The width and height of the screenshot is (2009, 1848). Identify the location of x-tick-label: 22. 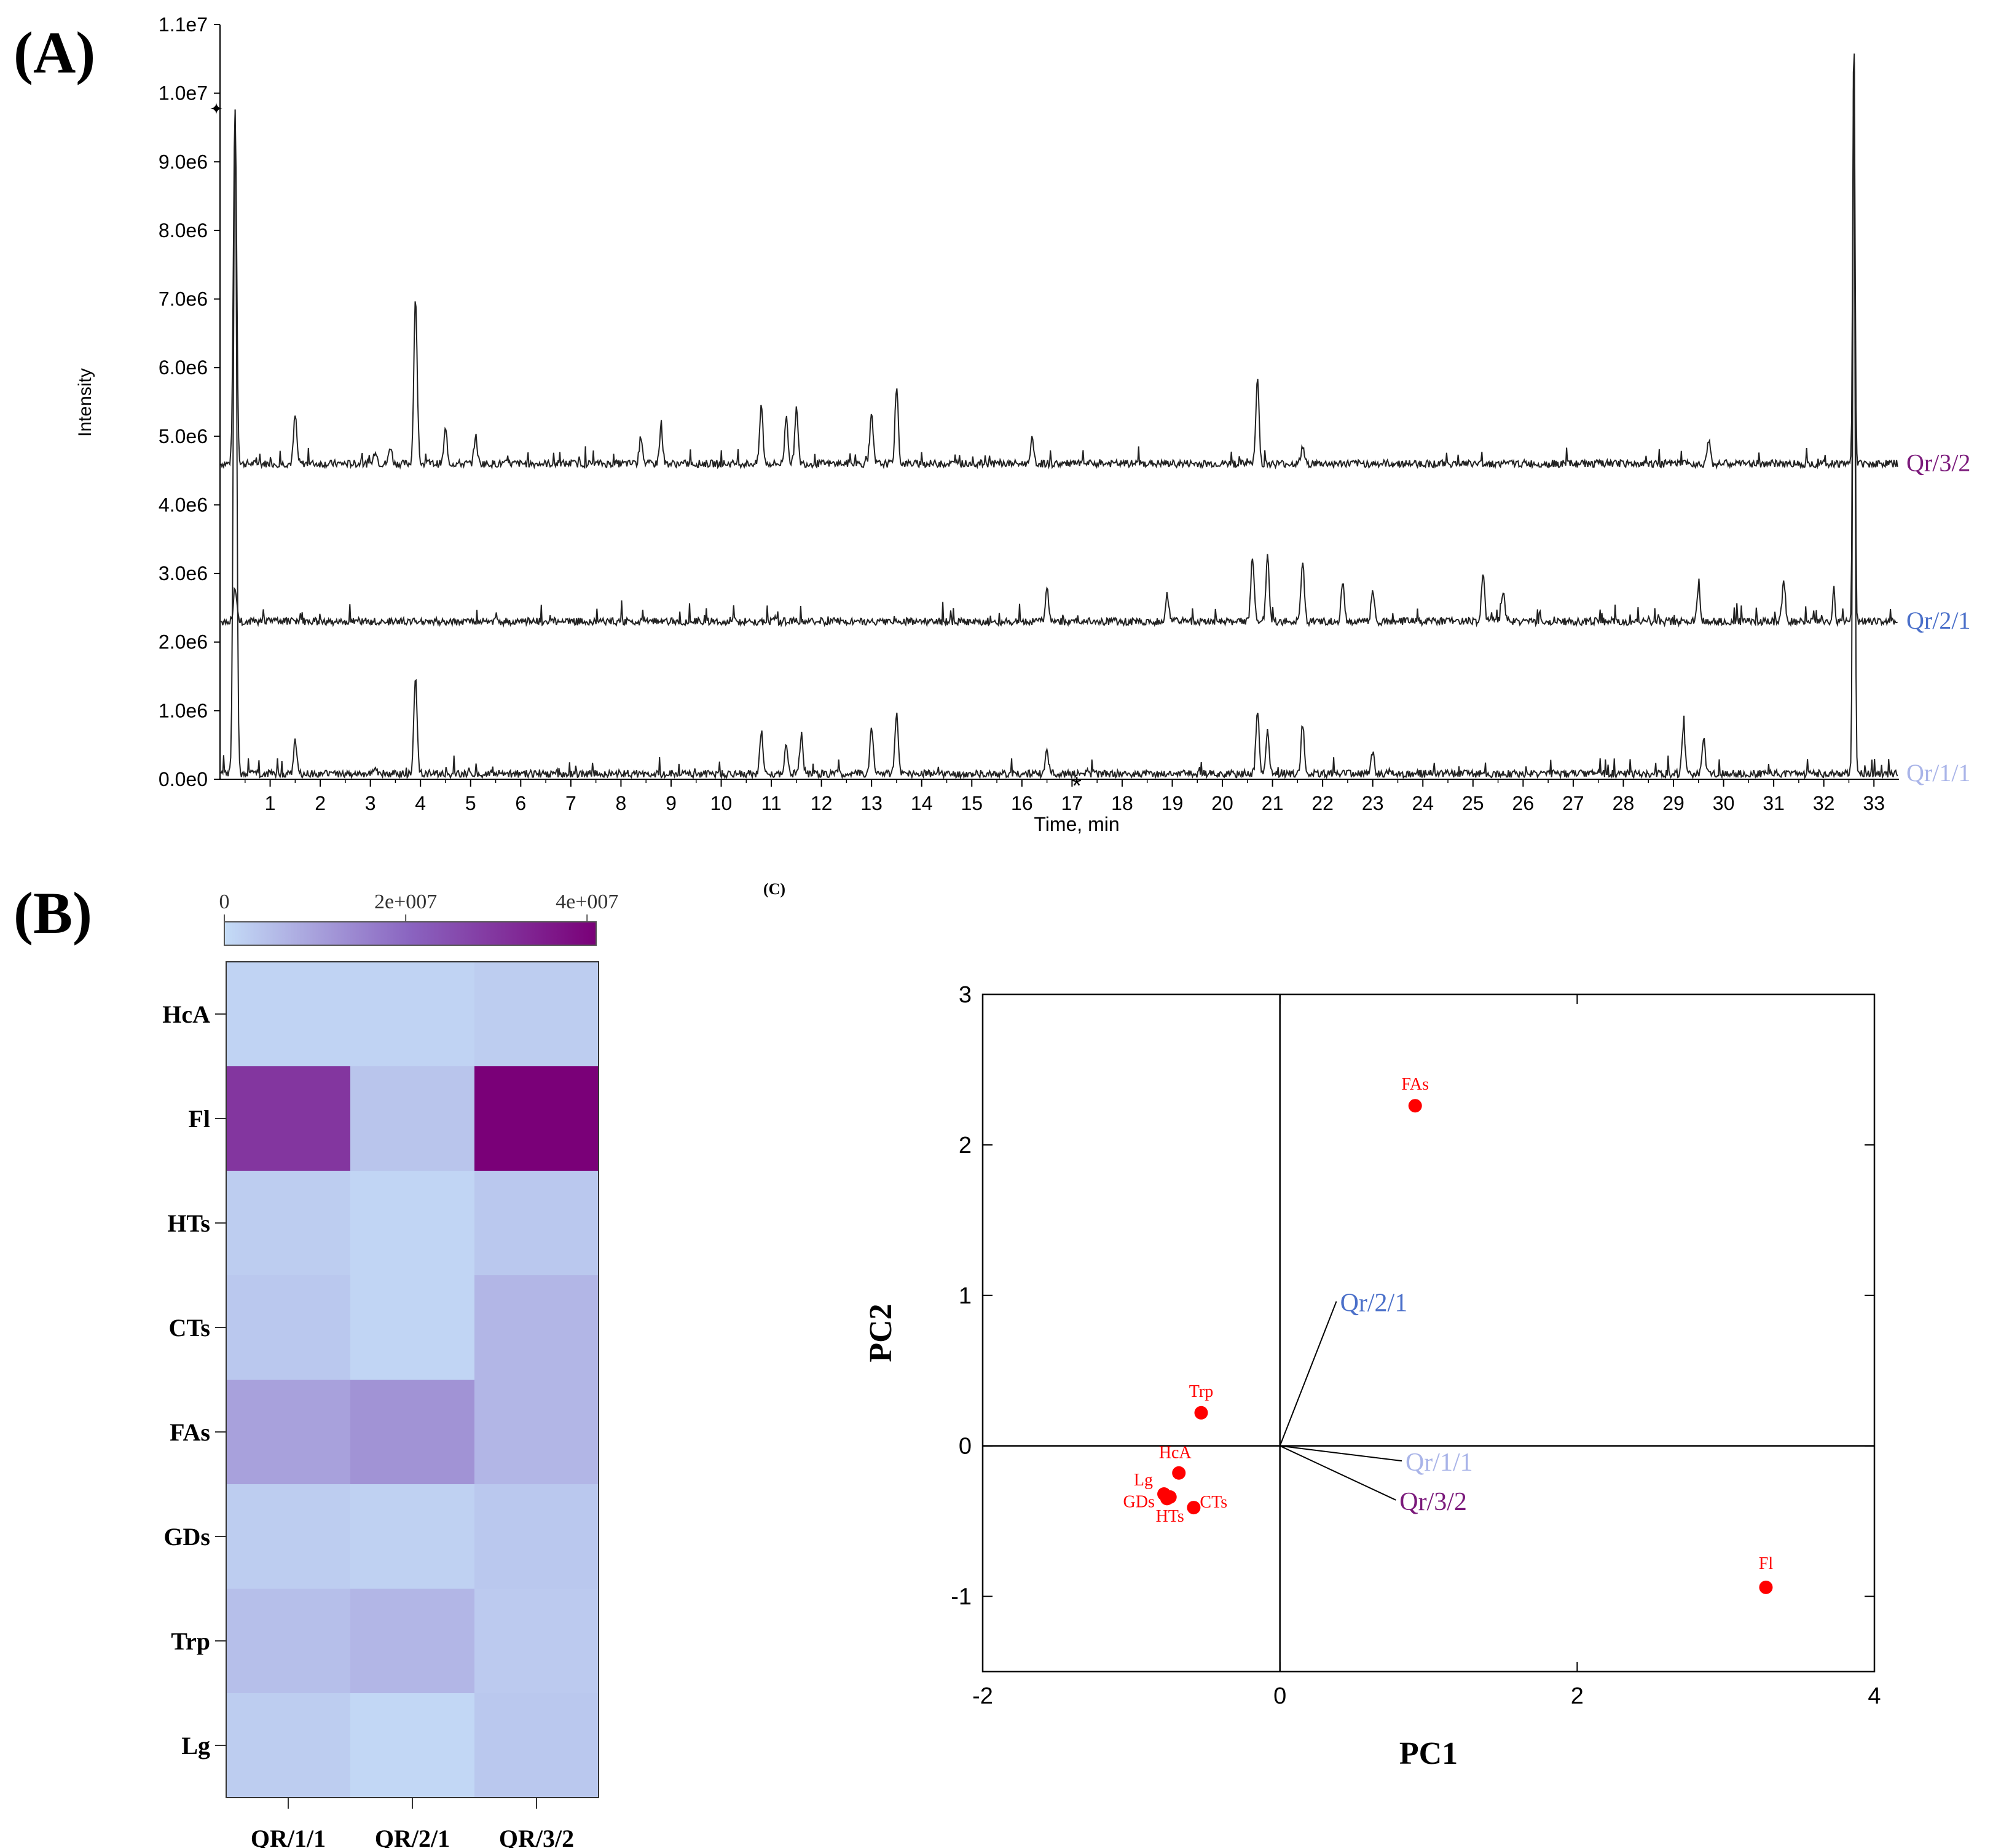
(1322, 803).